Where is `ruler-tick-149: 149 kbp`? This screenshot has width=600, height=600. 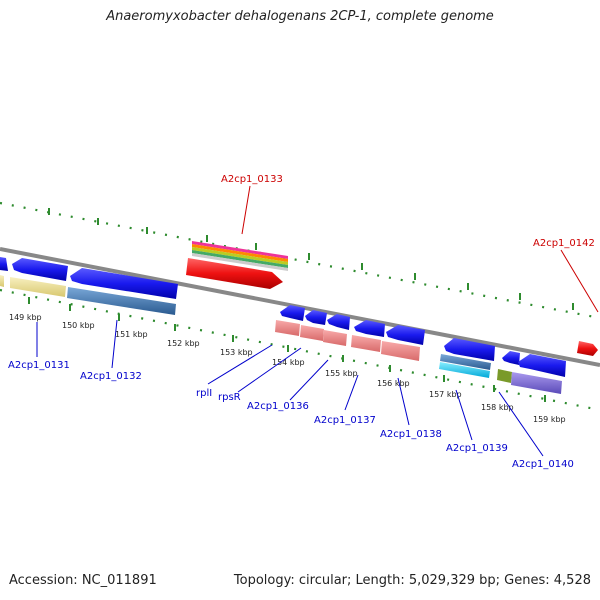
ruler-tick-149: 149 kbp is located at coordinates (25, 317).